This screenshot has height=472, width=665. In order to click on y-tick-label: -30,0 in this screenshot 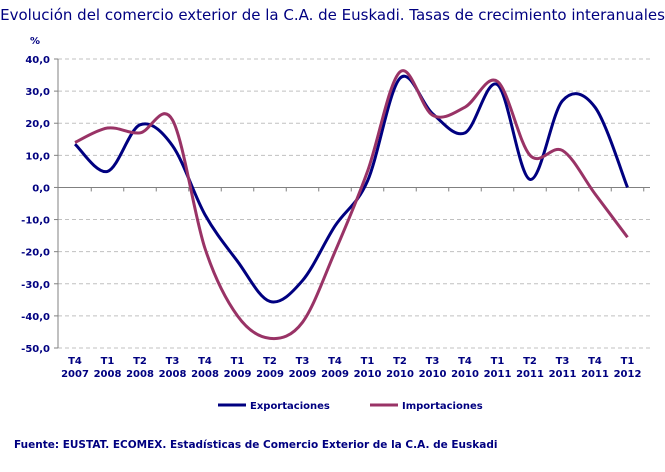, I will do `click(35, 285)`.